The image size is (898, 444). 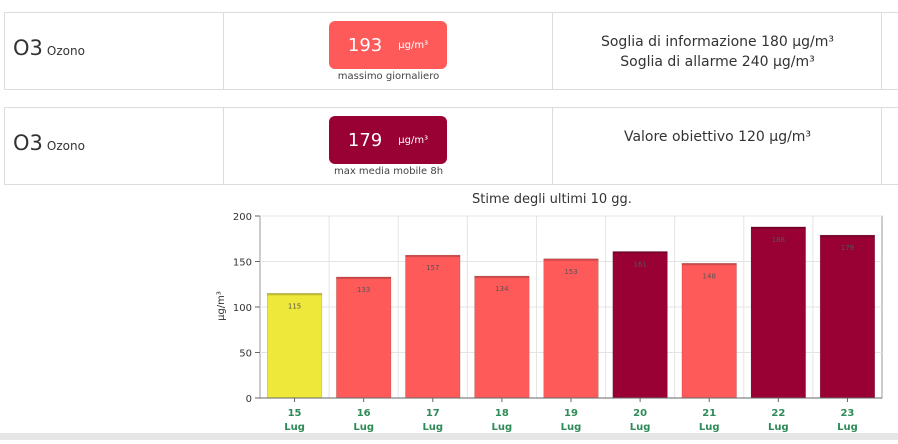 What do you see at coordinates (717, 146) in the screenshot?
I see `threshold-cell: Valore obiettivo 120 µg/m³` at bounding box center [717, 146].